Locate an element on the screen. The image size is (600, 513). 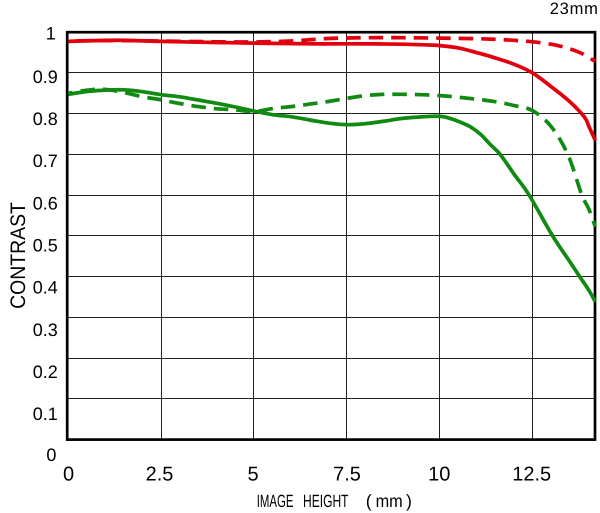
svg-text: CONTRAST is located at coordinates (18, 255).